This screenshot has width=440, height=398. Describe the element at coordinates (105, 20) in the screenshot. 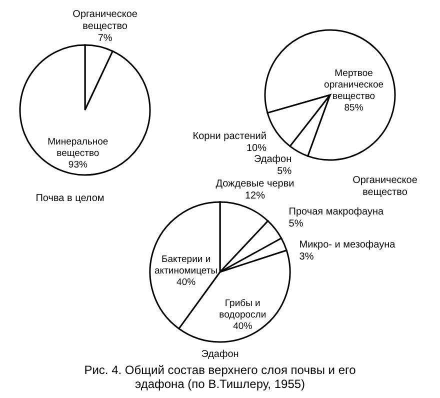

I see `slice-label: Органическое вещество` at that location.